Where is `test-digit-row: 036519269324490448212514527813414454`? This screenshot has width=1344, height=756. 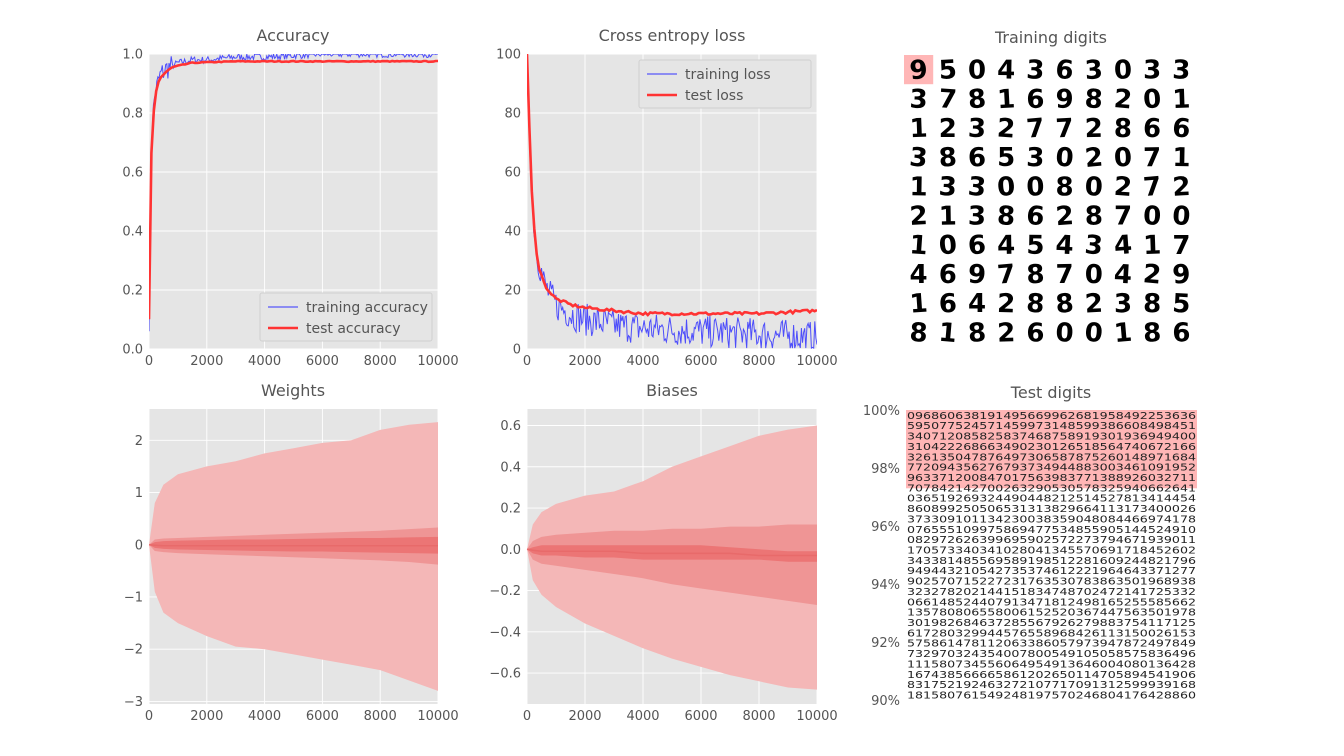
test-digit-row: 036519269324490448212514527813414454 is located at coordinates (1051, 499).